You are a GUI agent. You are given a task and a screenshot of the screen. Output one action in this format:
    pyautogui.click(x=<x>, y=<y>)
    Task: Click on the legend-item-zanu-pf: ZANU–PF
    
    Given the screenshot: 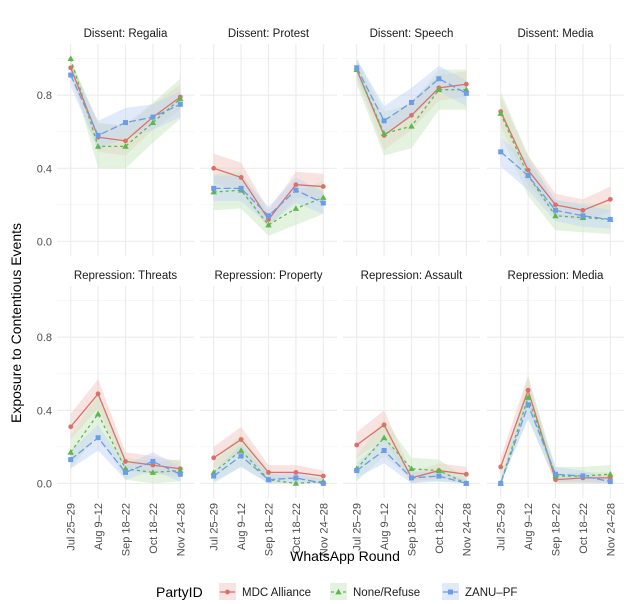 What is the action you would take?
    pyautogui.click(x=479, y=591)
    